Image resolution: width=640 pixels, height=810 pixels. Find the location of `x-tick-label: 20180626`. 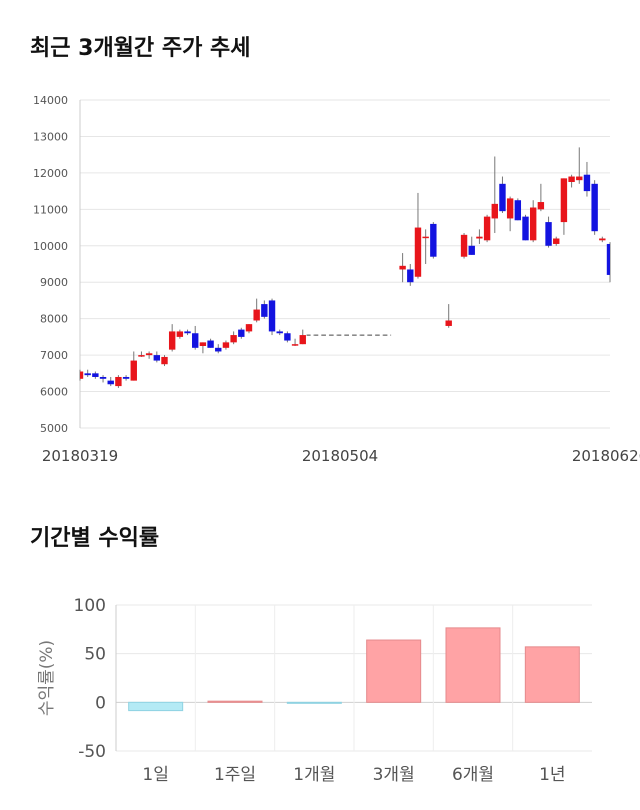

x-tick-label: 20180626 is located at coordinates (606, 456).